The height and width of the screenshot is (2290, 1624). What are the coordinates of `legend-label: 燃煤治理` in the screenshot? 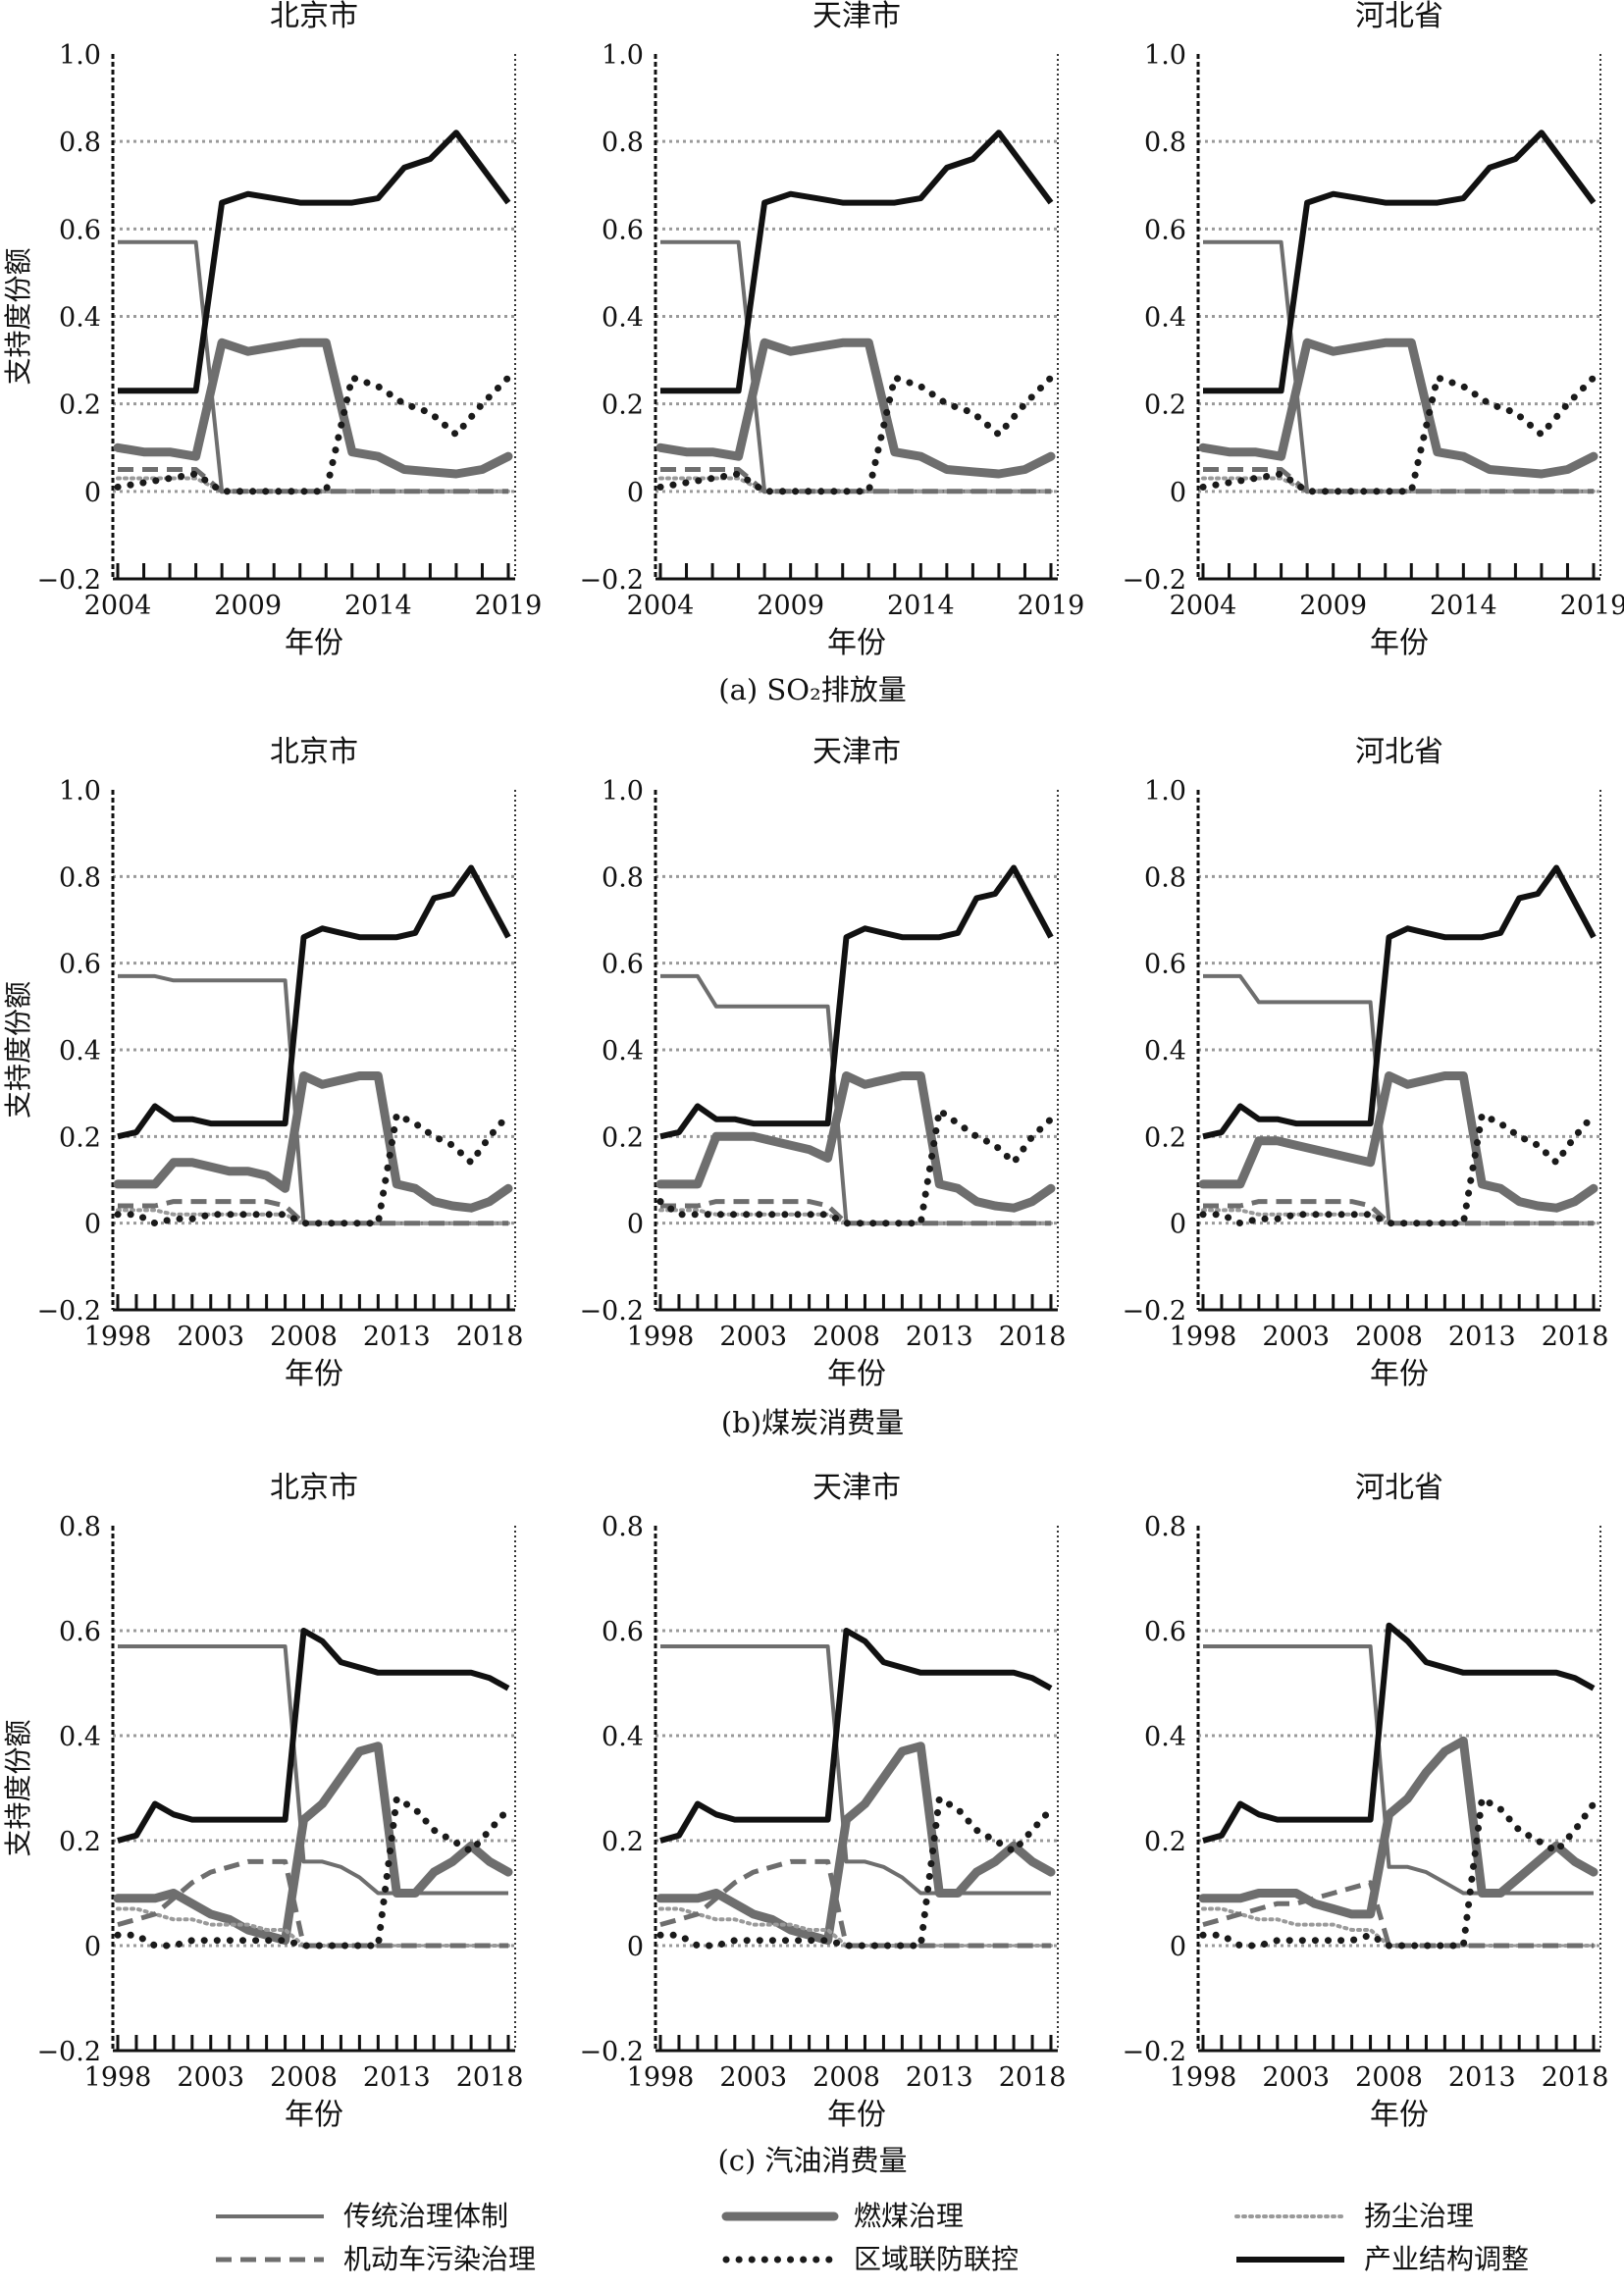 It's located at (909, 2216).